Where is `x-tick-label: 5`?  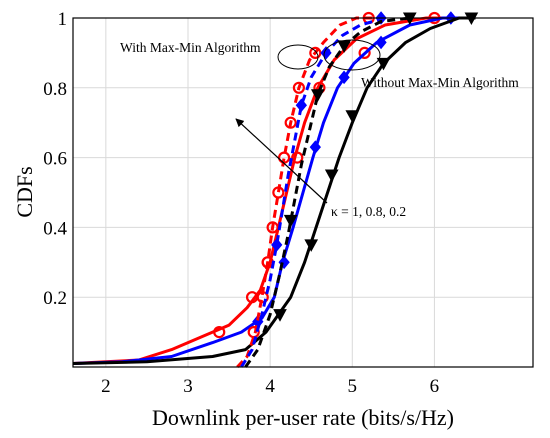
x-tick-label: 5 is located at coordinates (353, 386).